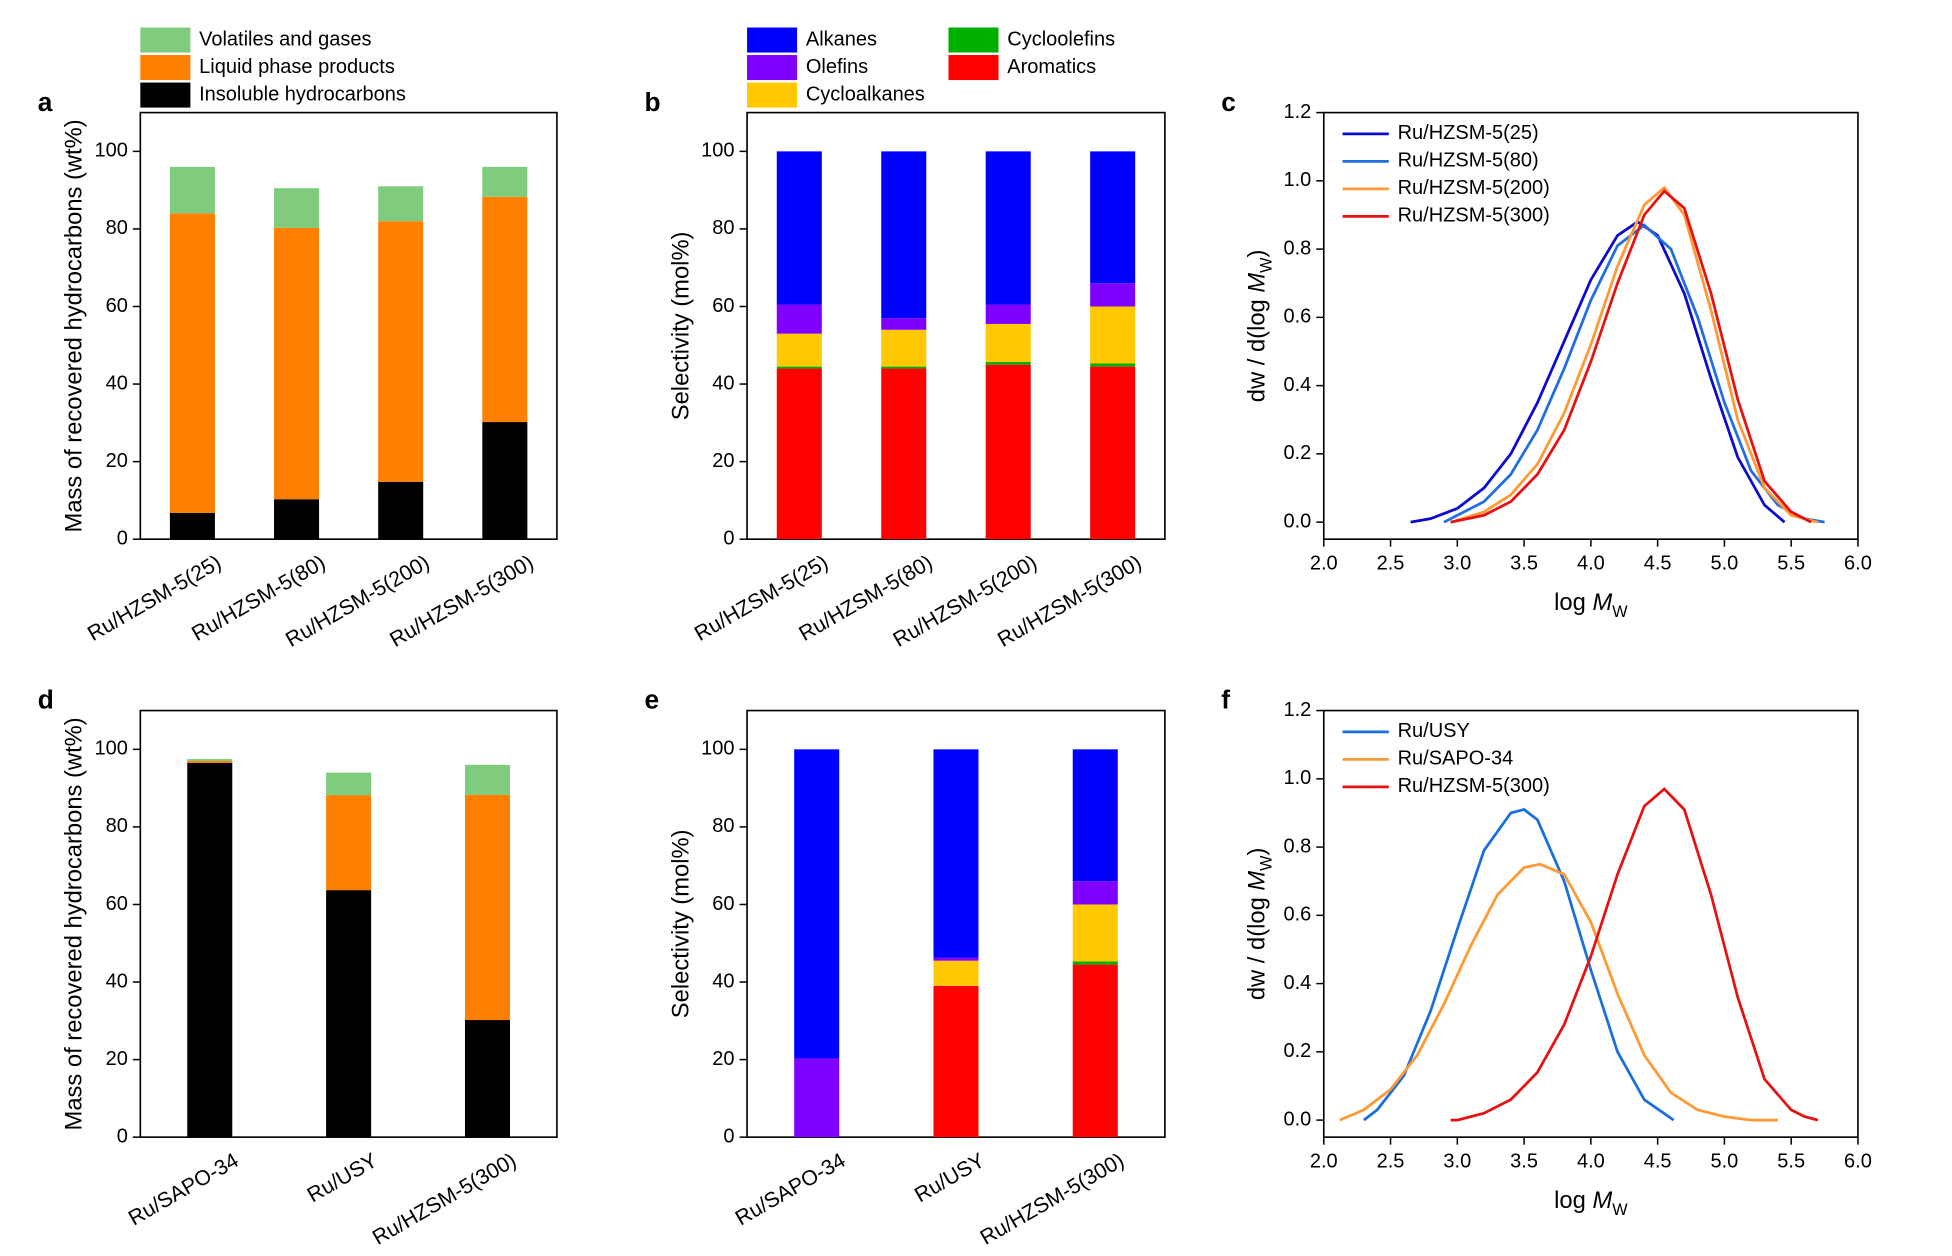  Describe the element at coordinates (302, 94) in the screenshot. I see `legend-label: Insoluble hydrocarbons` at that location.